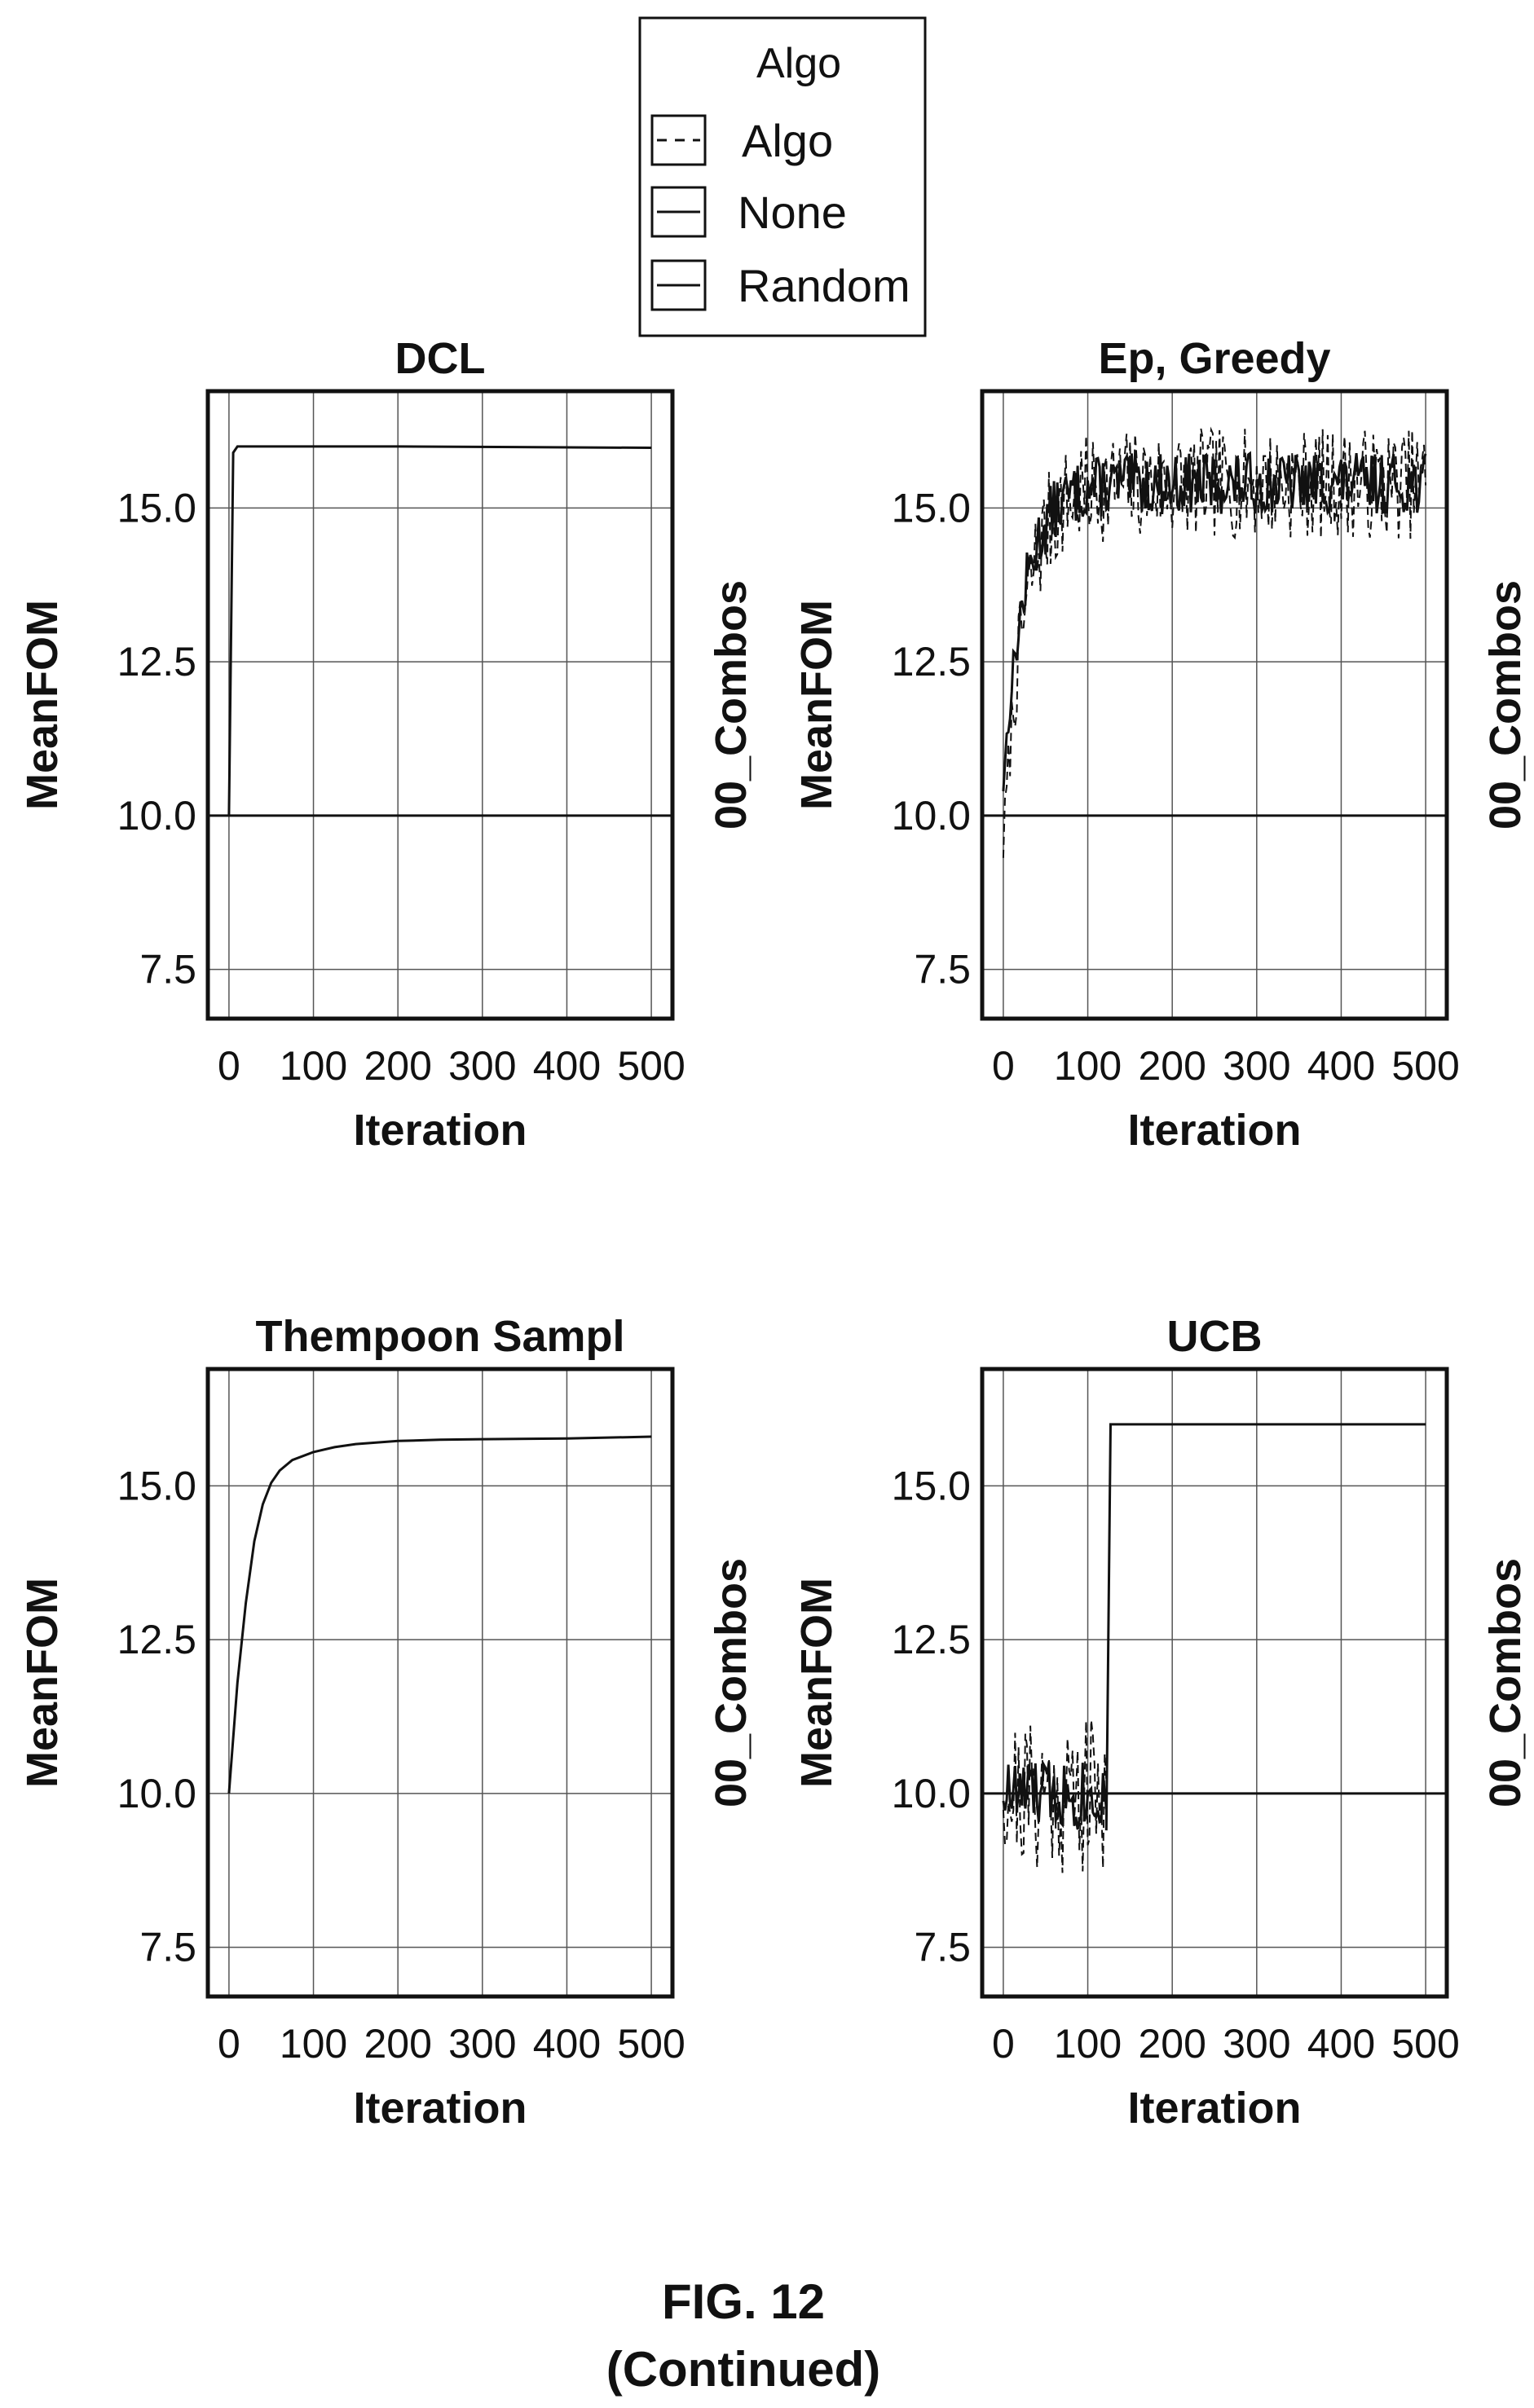  What do you see at coordinates (743, 2301) in the screenshot?
I see `figure-caption-line1: FIG. 12` at bounding box center [743, 2301].